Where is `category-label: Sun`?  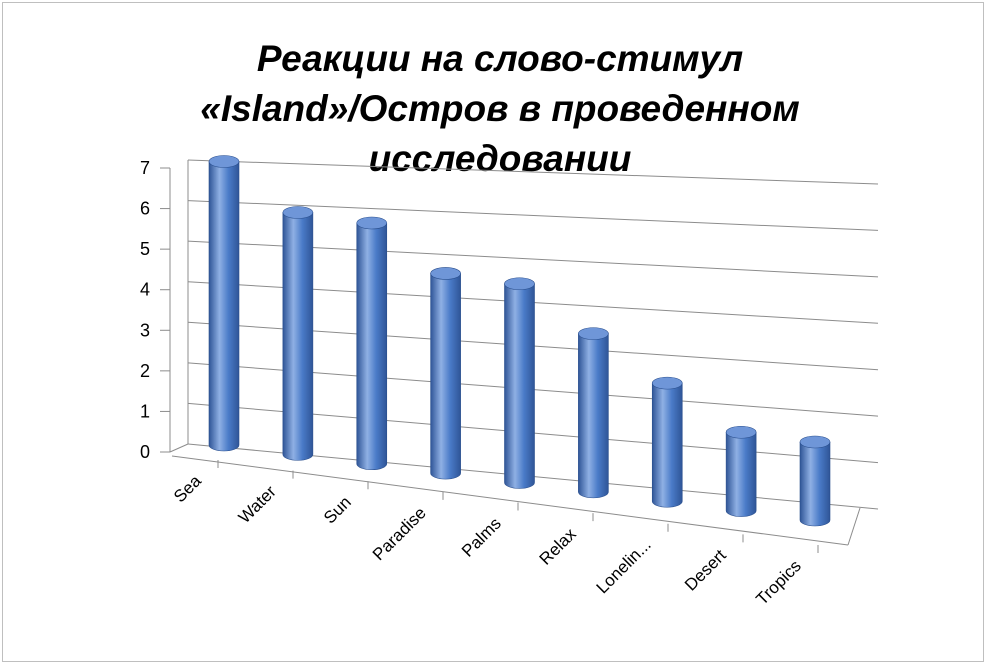 category-label: Sun is located at coordinates (337, 510).